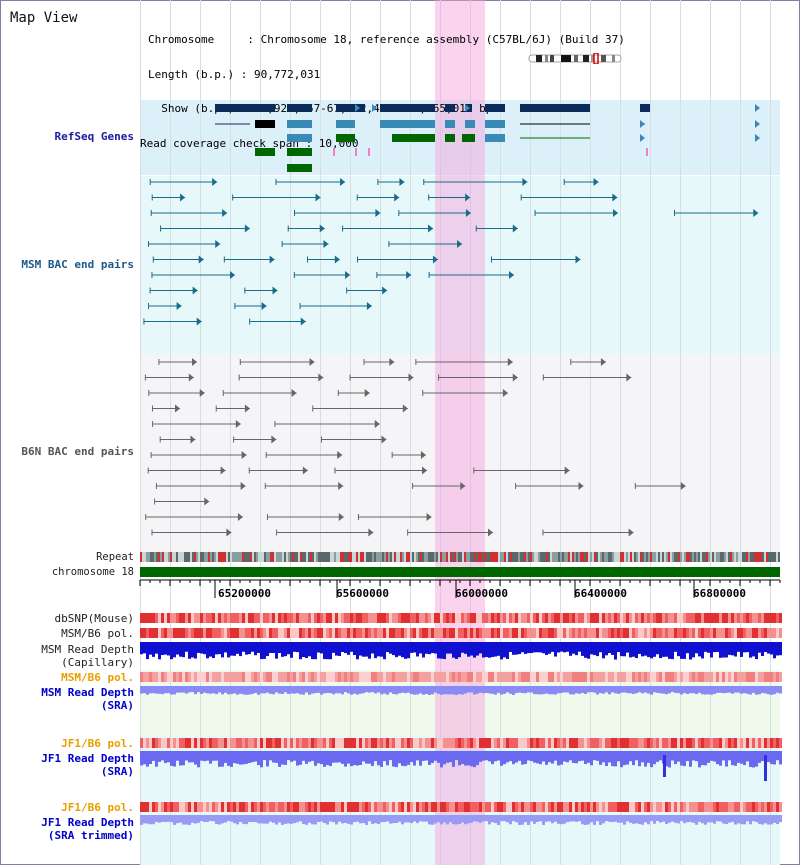  Describe the element at coordinates (87, 822) in the screenshot. I see `jf1-read-depth-trim-label: JF1 Read Depth` at that location.